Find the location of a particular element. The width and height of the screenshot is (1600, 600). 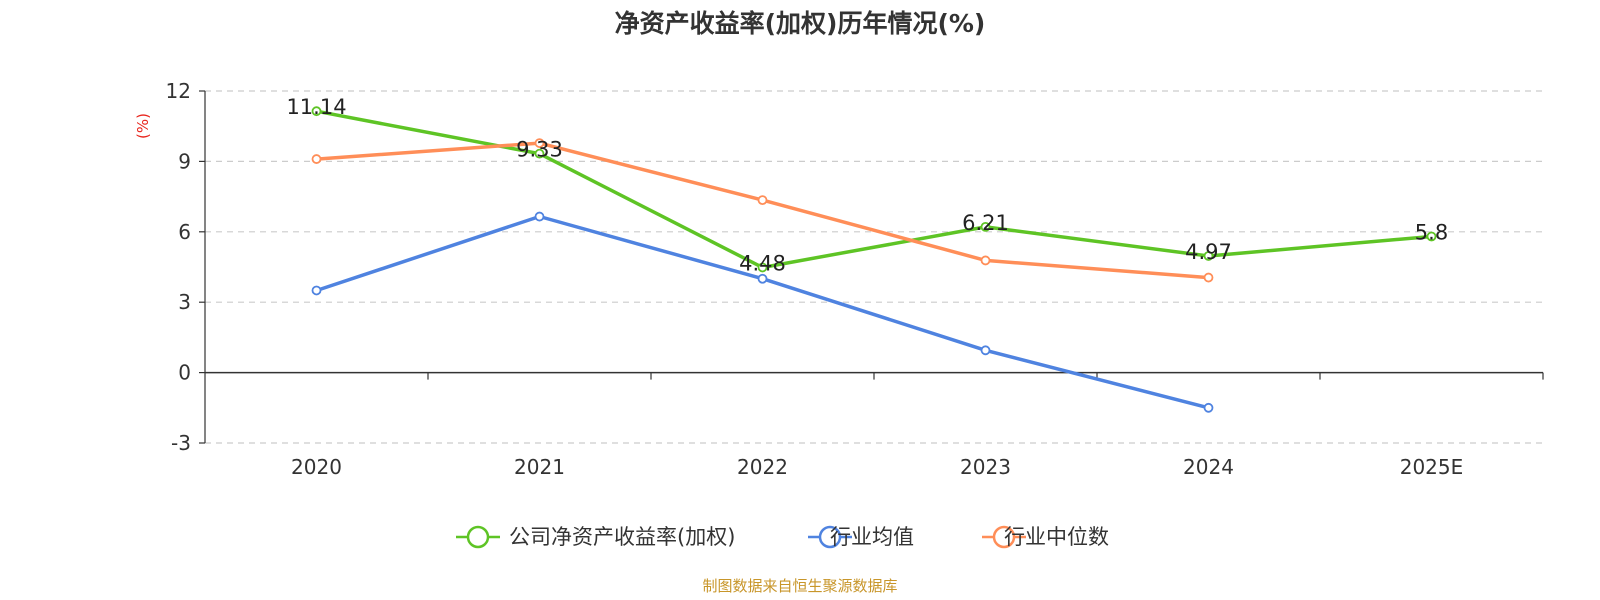

x-tick-label: 2020 is located at coordinates (316, 467).